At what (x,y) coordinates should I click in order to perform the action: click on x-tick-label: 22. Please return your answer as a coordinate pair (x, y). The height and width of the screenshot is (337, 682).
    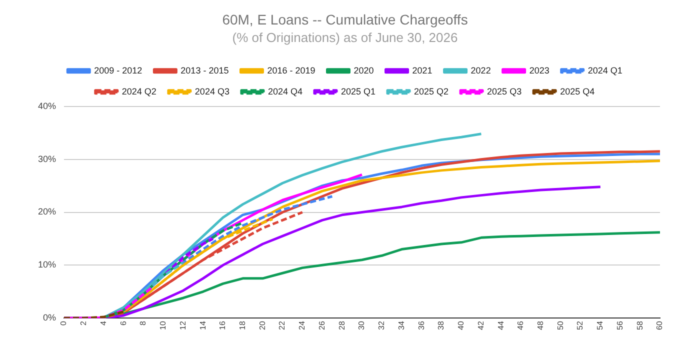
    Looking at the image, I should click on (282, 325).